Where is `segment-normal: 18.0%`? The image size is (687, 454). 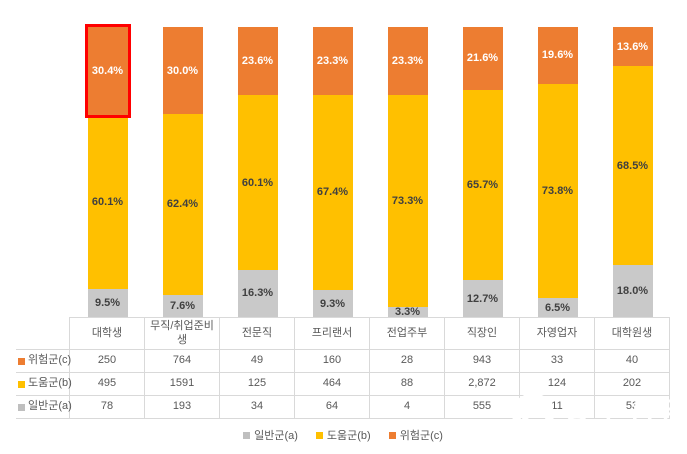
segment-normal: 18.0% is located at coordinates (632, 290).